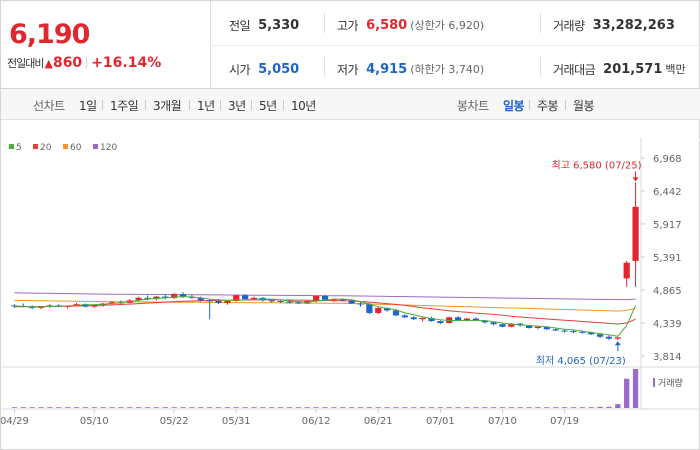 Image resolution: width=700 pixels, height=450 pixels. What do you see at coordinates (584, 106) in the screenshot?
I see `candle-period-monthly: 월봉` at bounding box center [584, 106].